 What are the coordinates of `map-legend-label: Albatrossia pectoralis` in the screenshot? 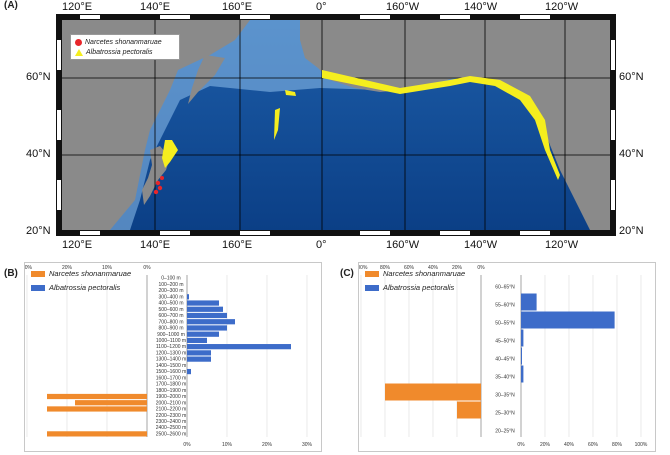 It's located at (119, 52).